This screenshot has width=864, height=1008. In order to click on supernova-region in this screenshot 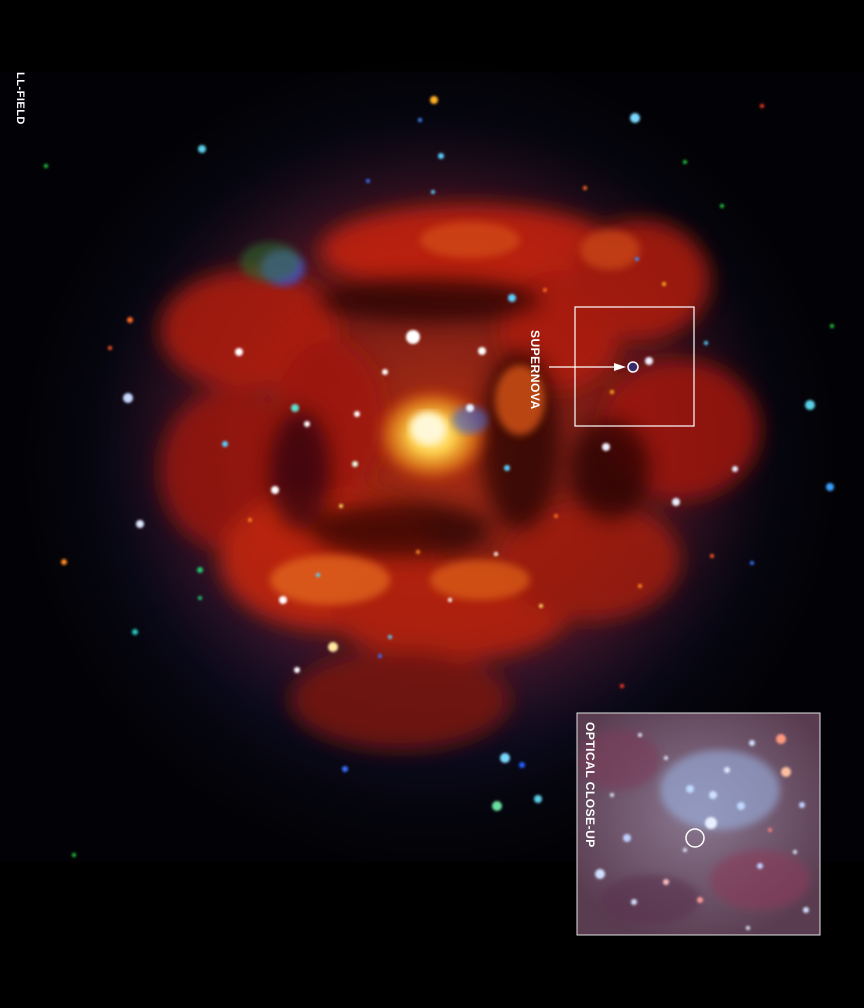, I will do `click(622, 366)`.